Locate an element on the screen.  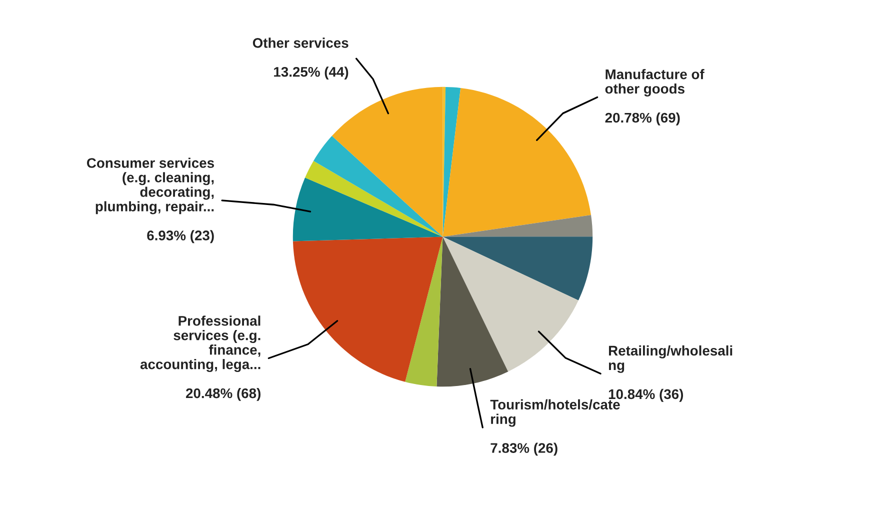
data-label: 6.93% (23) is located at coordinates (180, 237).